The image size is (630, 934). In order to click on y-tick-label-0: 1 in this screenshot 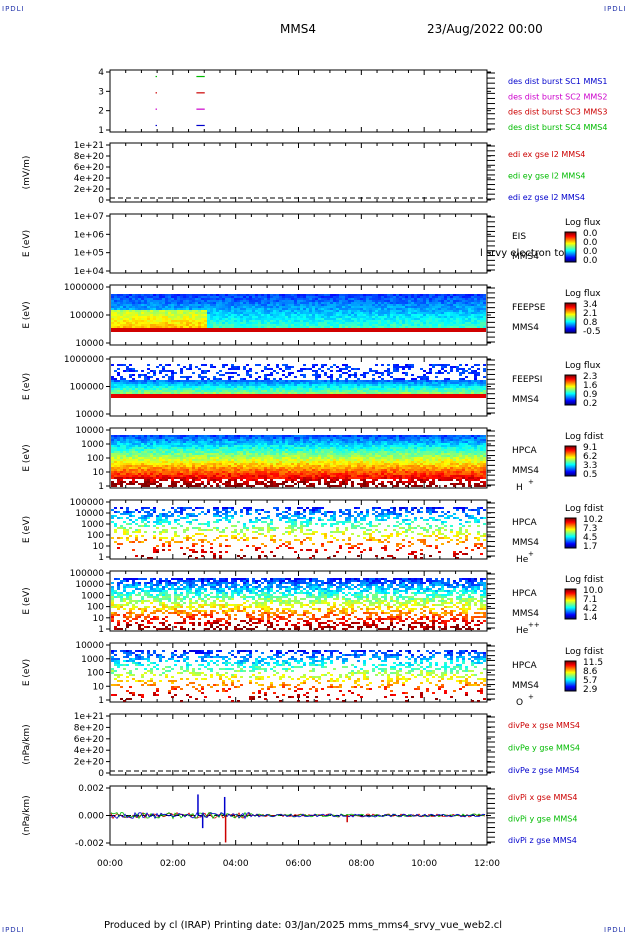, I will do `click(101, 131)`.